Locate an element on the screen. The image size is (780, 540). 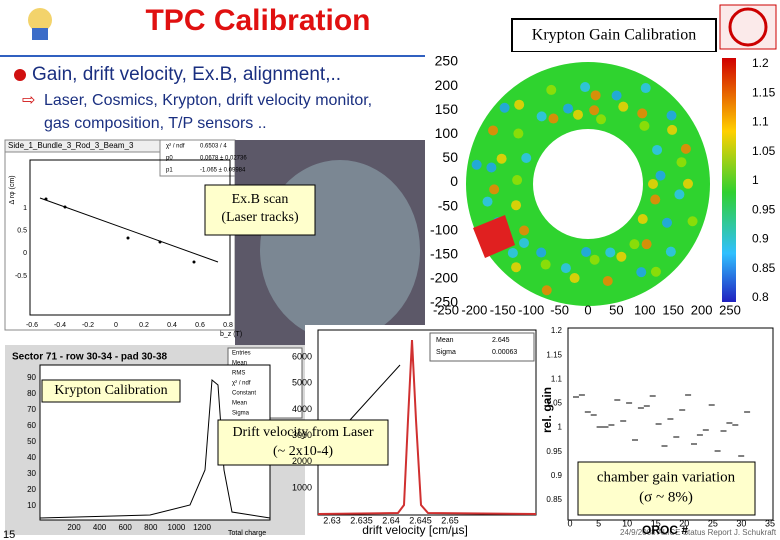
colorbar-label: 0.95 is located at coordinates (764, 209).